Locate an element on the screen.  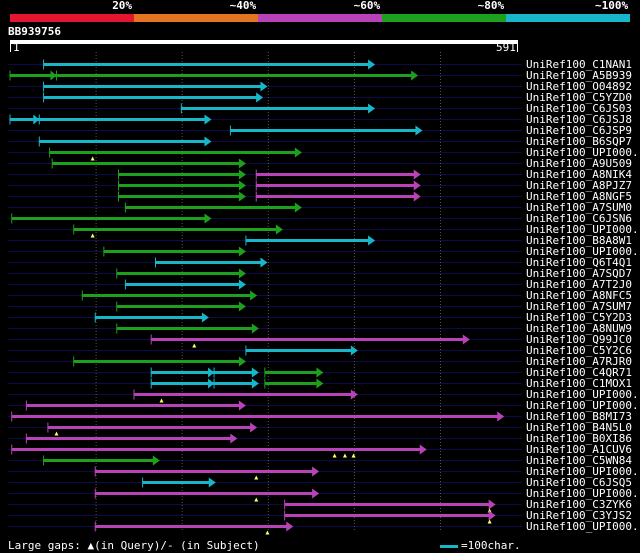
query-start-tick is located at coordinates (10, 48).